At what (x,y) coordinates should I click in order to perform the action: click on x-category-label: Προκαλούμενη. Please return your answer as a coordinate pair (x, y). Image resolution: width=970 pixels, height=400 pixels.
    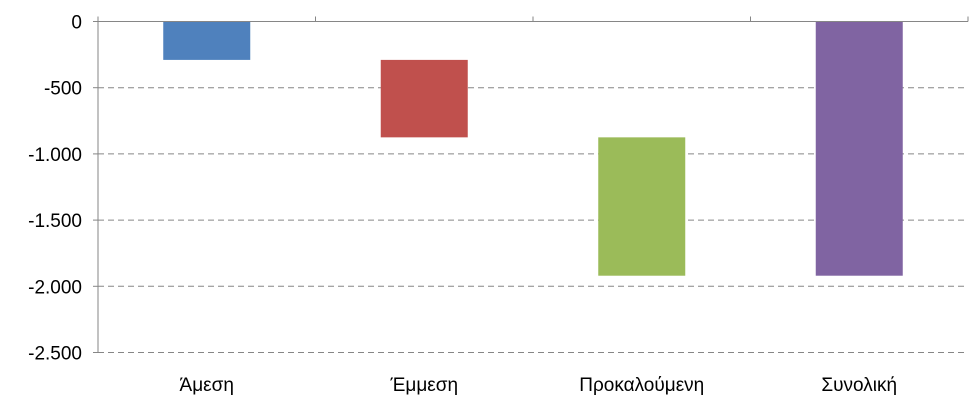
    Looking at the image, I should click on (641, 385).